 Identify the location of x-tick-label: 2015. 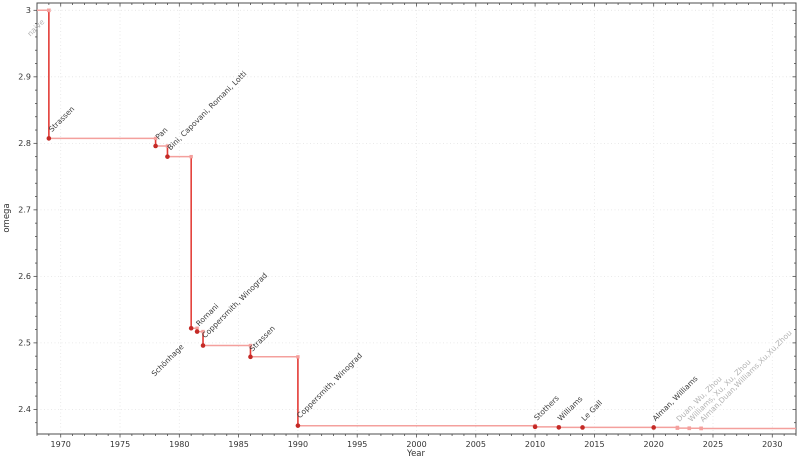
(594, 444).